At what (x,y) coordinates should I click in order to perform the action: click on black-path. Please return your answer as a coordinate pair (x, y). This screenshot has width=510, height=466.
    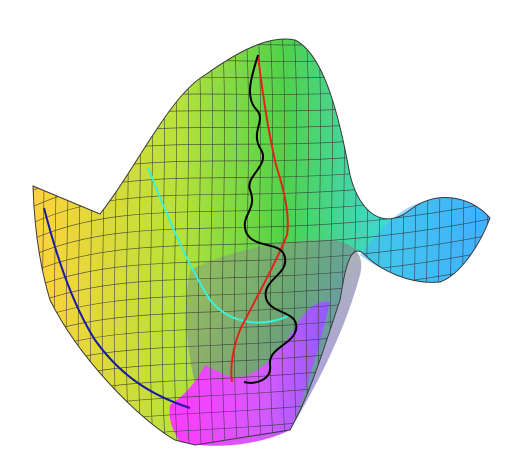
    Looking at the image, I should click on (270, 219).